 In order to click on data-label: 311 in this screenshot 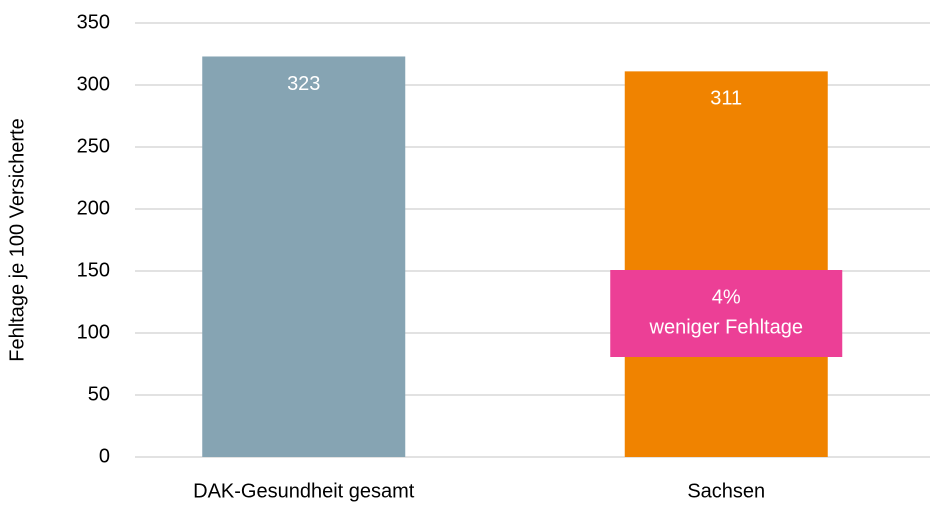, I will do `click(726, 99)`.